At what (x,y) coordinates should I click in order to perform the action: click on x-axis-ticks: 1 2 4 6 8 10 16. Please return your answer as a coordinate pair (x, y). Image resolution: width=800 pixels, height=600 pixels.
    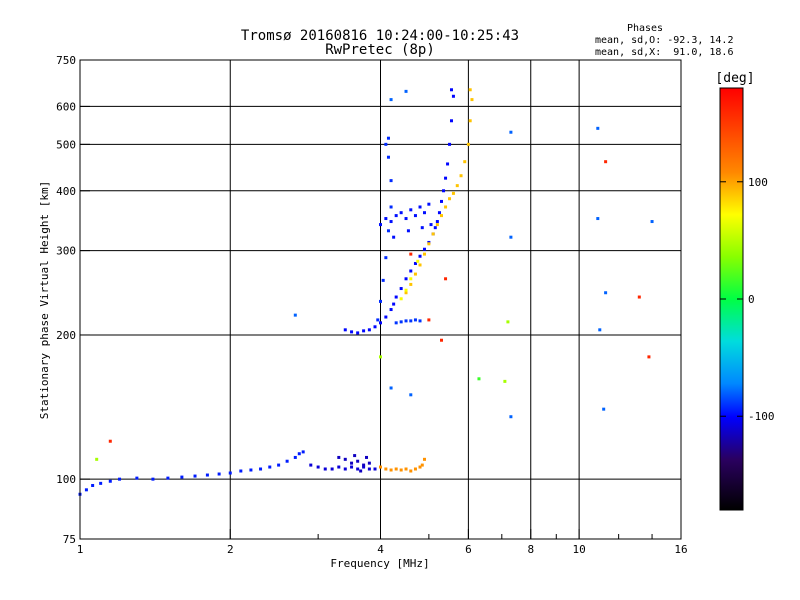
    Looking at the image, I should click on (382, 542).